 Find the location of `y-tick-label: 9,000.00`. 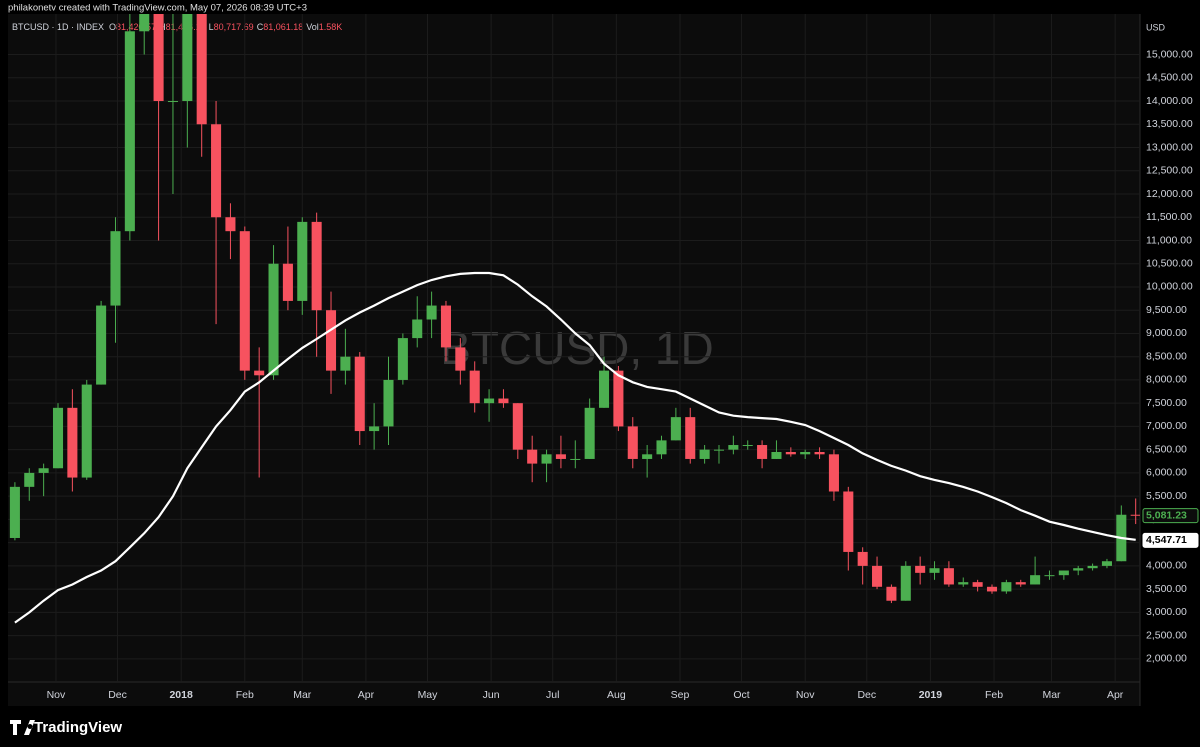

y-tick-label: 9,000.00 is located at coordinates (1166, 333).